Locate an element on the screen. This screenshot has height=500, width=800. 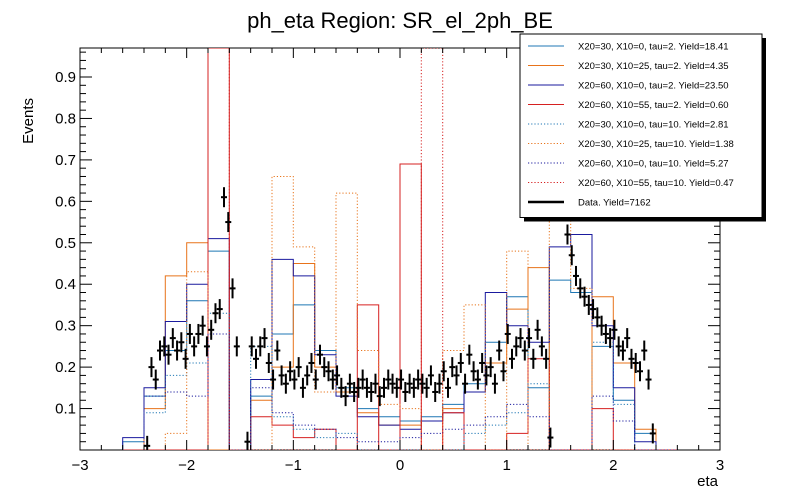
legend-label: X20=30, X10=0, tau=2. Yield=18.41 is located at coordinates (653, 47).